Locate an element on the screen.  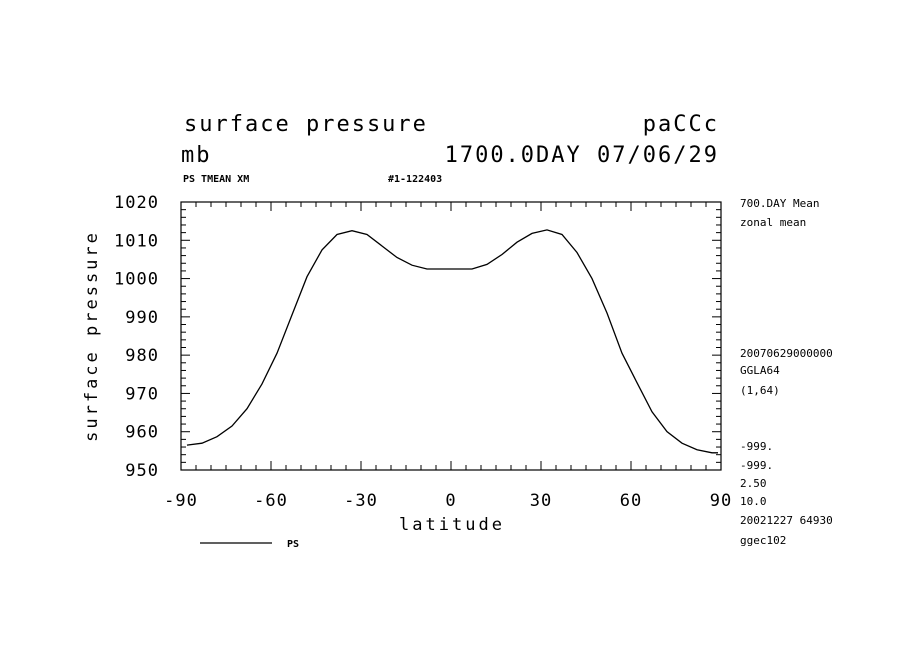
y-tick-label: 980 is located at coordinates (142, 356).